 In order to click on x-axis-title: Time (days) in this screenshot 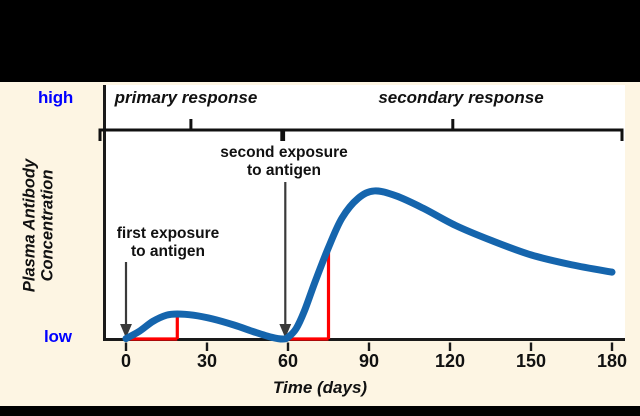, I will do `click(320, 387)`.